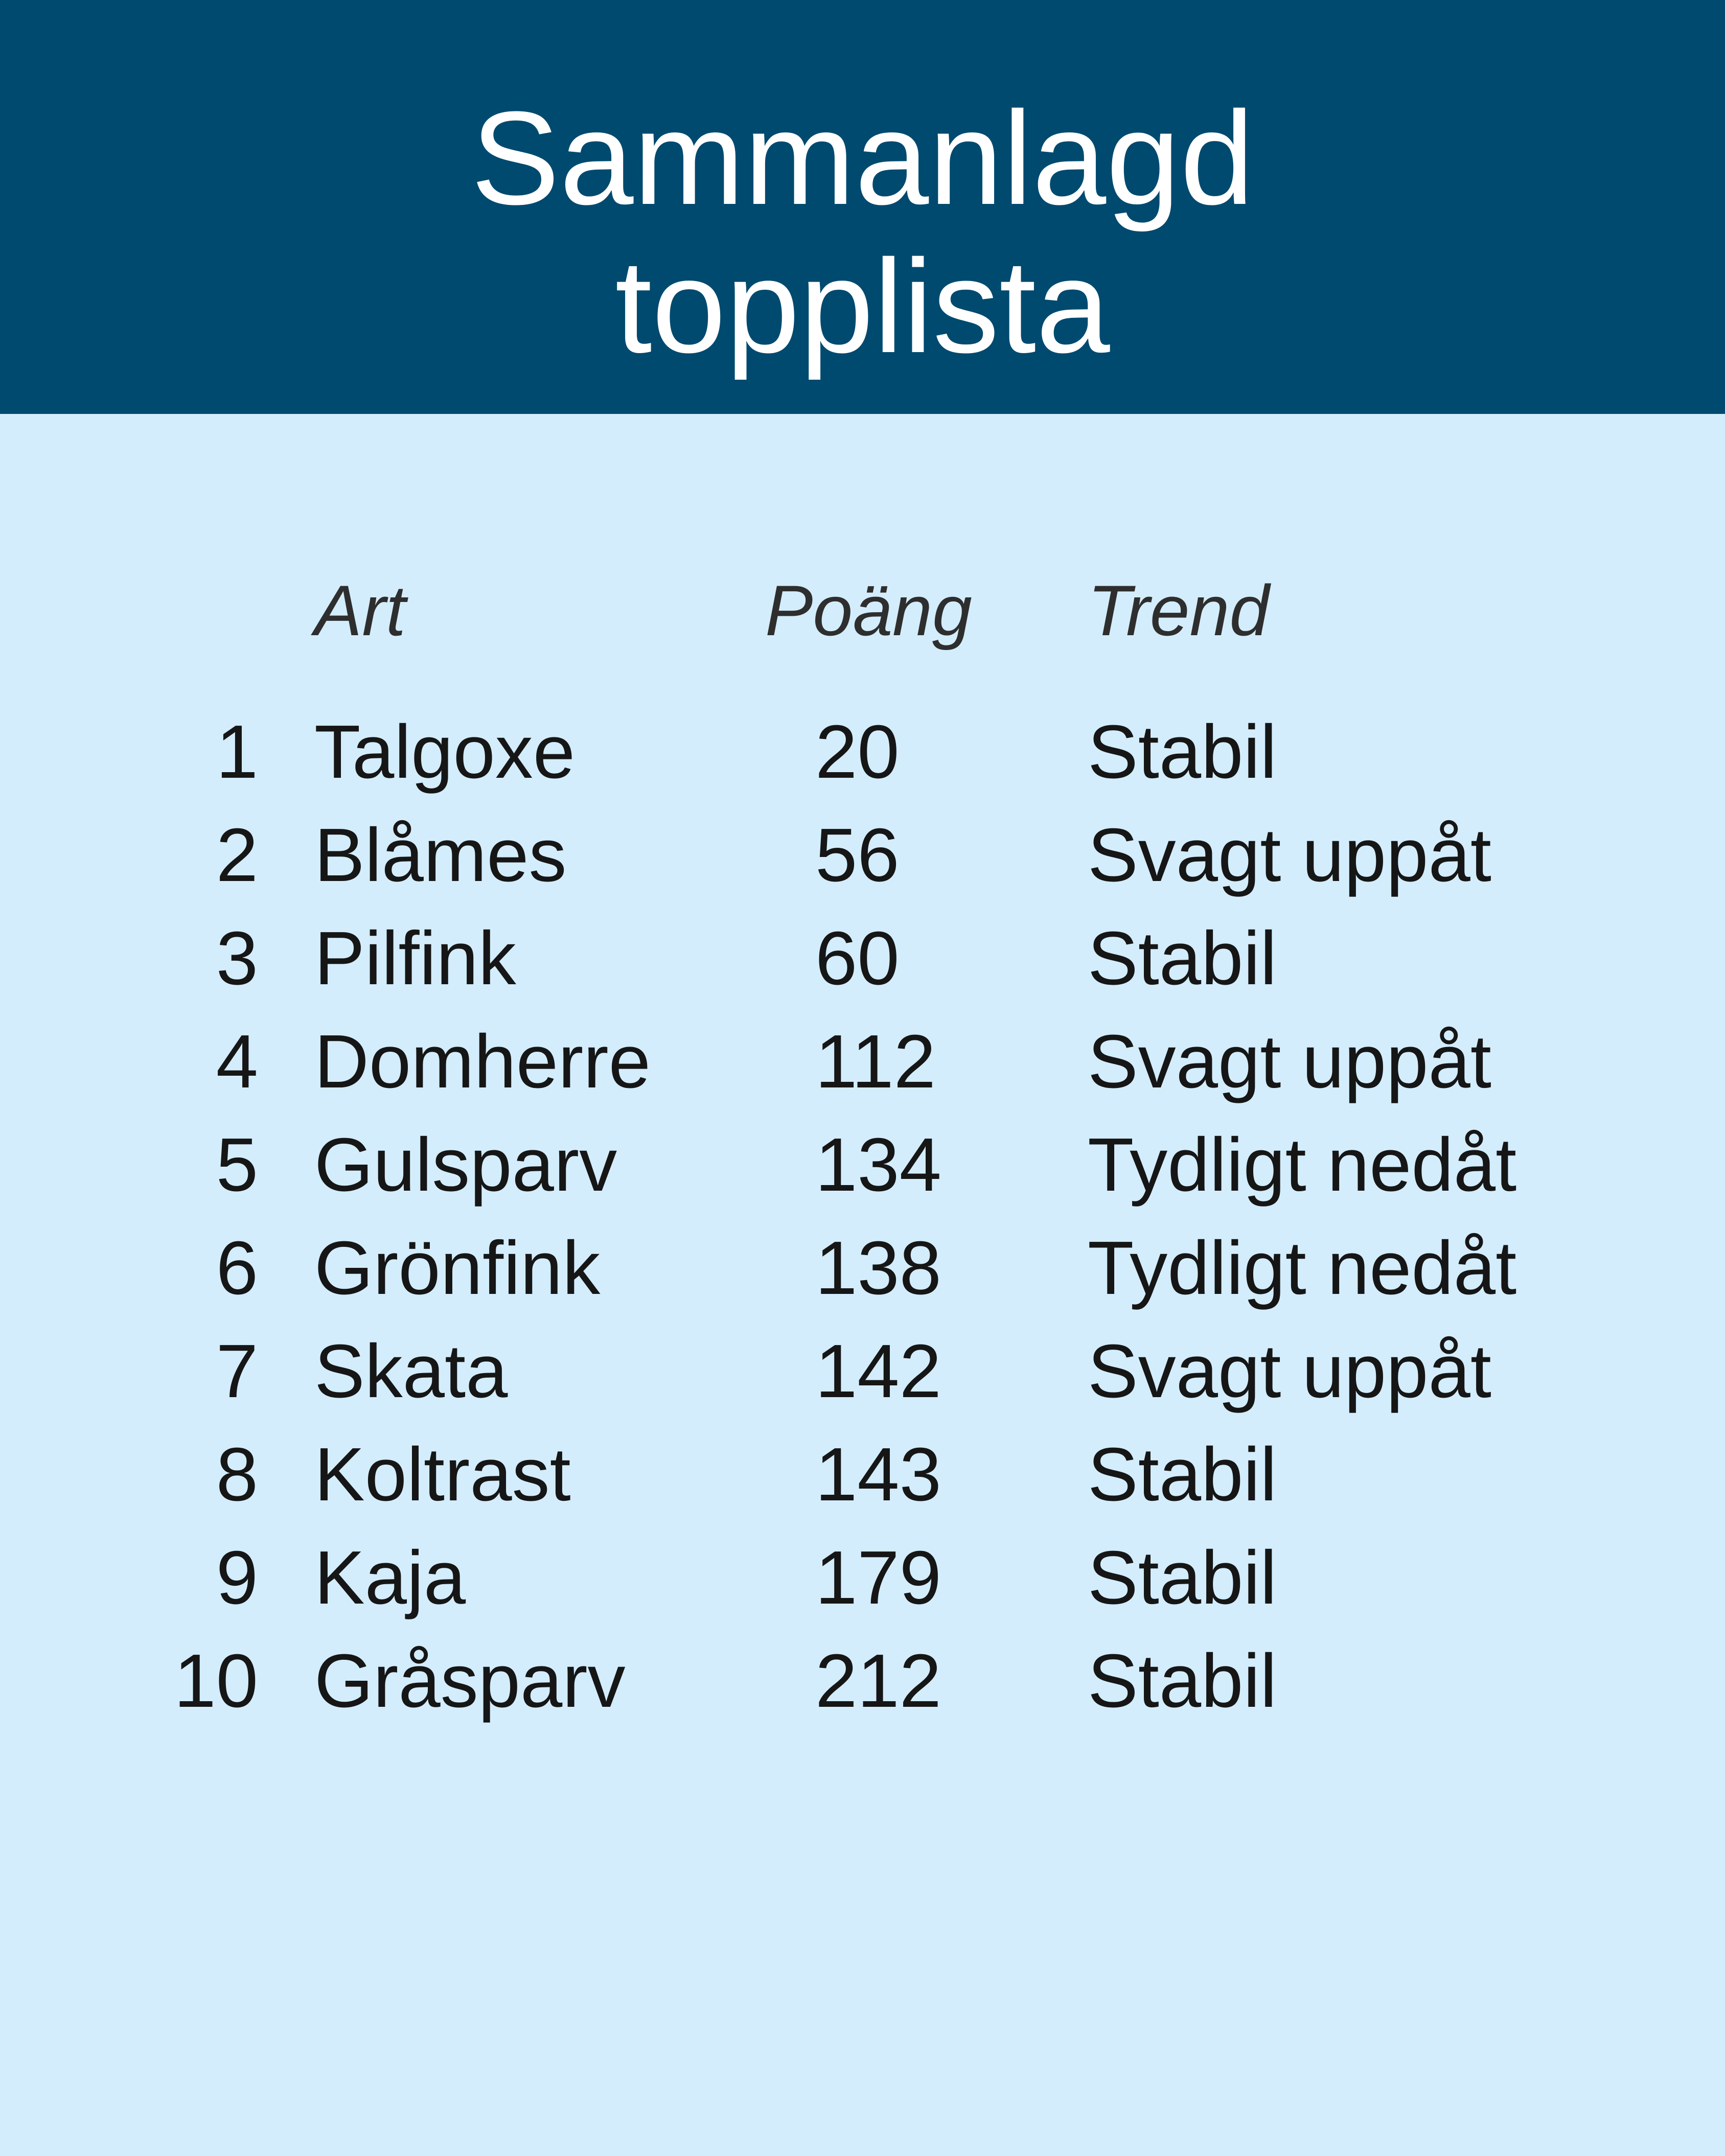 The width and height of the screenshot is (1725, 2156). Describe the element at coordinates (862, 158) in the screenshot. I see `page-title-line1: Sammanlagd` at that location.